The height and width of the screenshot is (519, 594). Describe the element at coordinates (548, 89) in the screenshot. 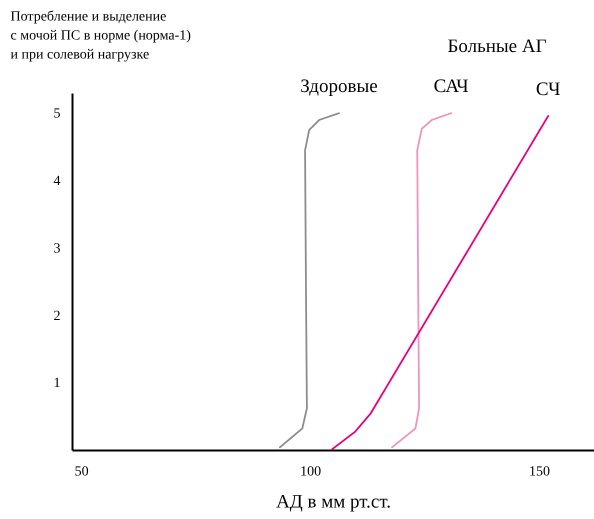

I see `series-label: СЧ` at that location.